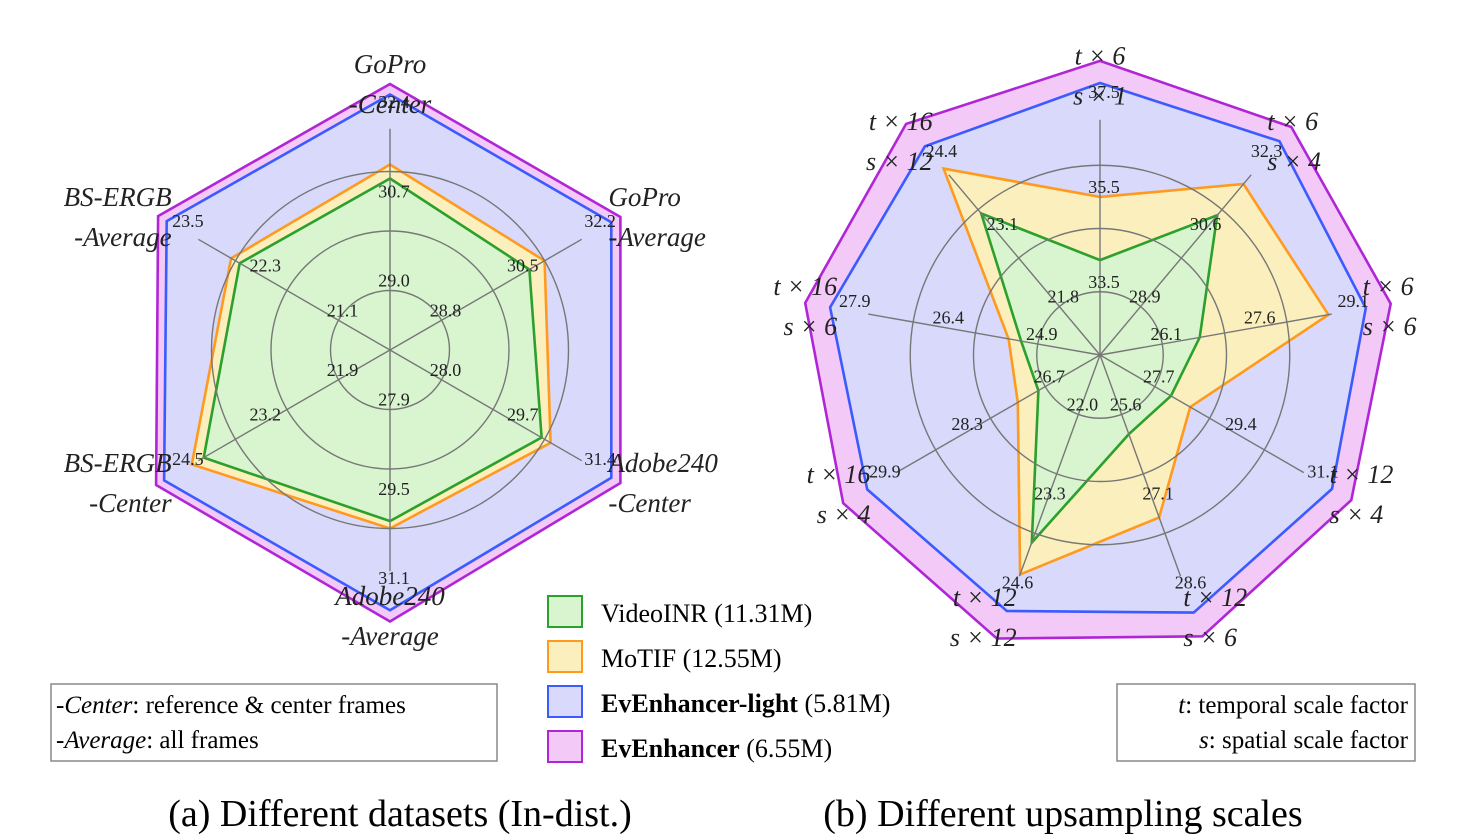 The width and height of the screenshot is (1459, 838). What do you see at coordinates (523, 414) in the screenshot?
I see `radar-a-tick-label: 29.7` at bounding box center [523, 414].